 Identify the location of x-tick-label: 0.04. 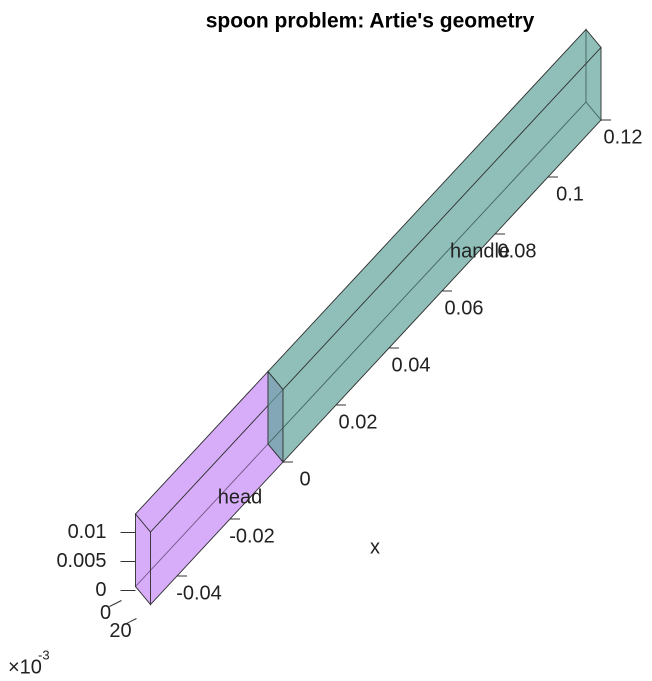
(411, 365).